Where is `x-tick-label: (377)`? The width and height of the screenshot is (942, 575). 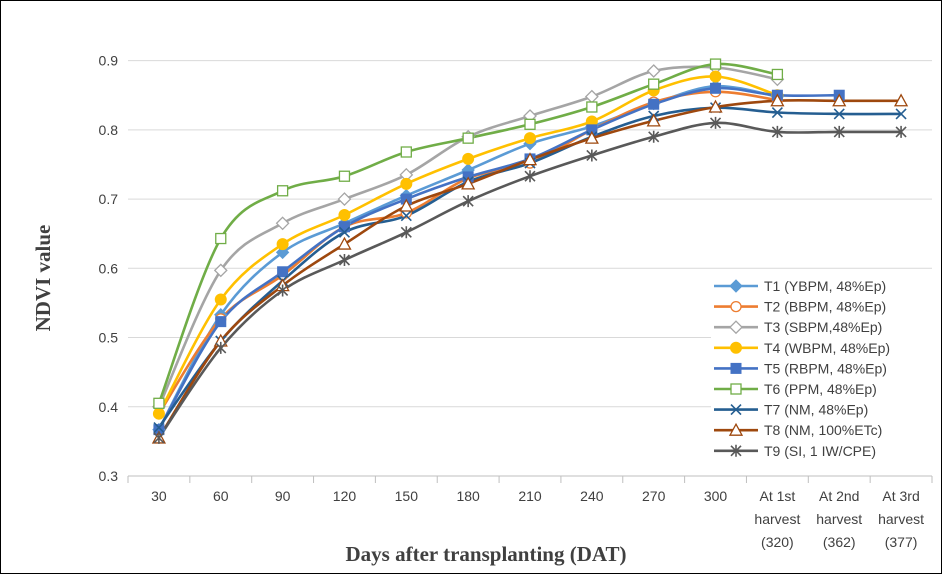 x-tick-label: (377) is located at coordinates (901, 542).